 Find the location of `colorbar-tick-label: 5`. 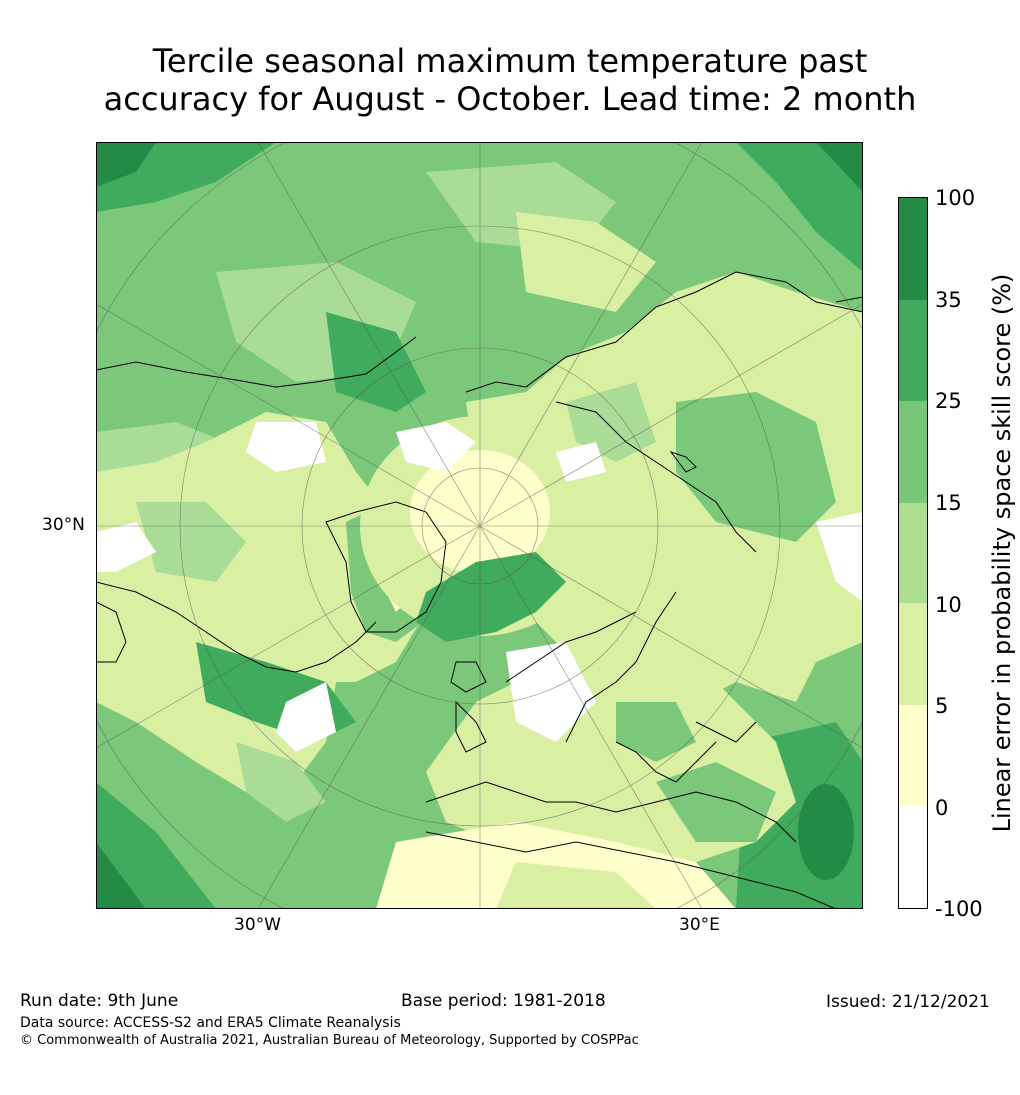

colorbar-tick-label: 5 is located at coordinates (942, 706).